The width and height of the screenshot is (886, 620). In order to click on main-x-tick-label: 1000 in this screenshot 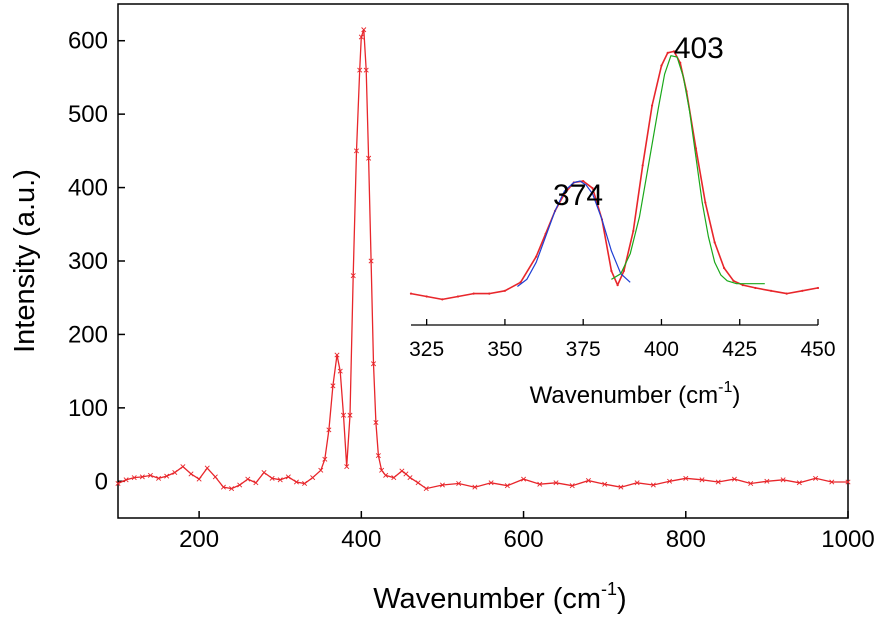, I will do `click(847, 539)`.